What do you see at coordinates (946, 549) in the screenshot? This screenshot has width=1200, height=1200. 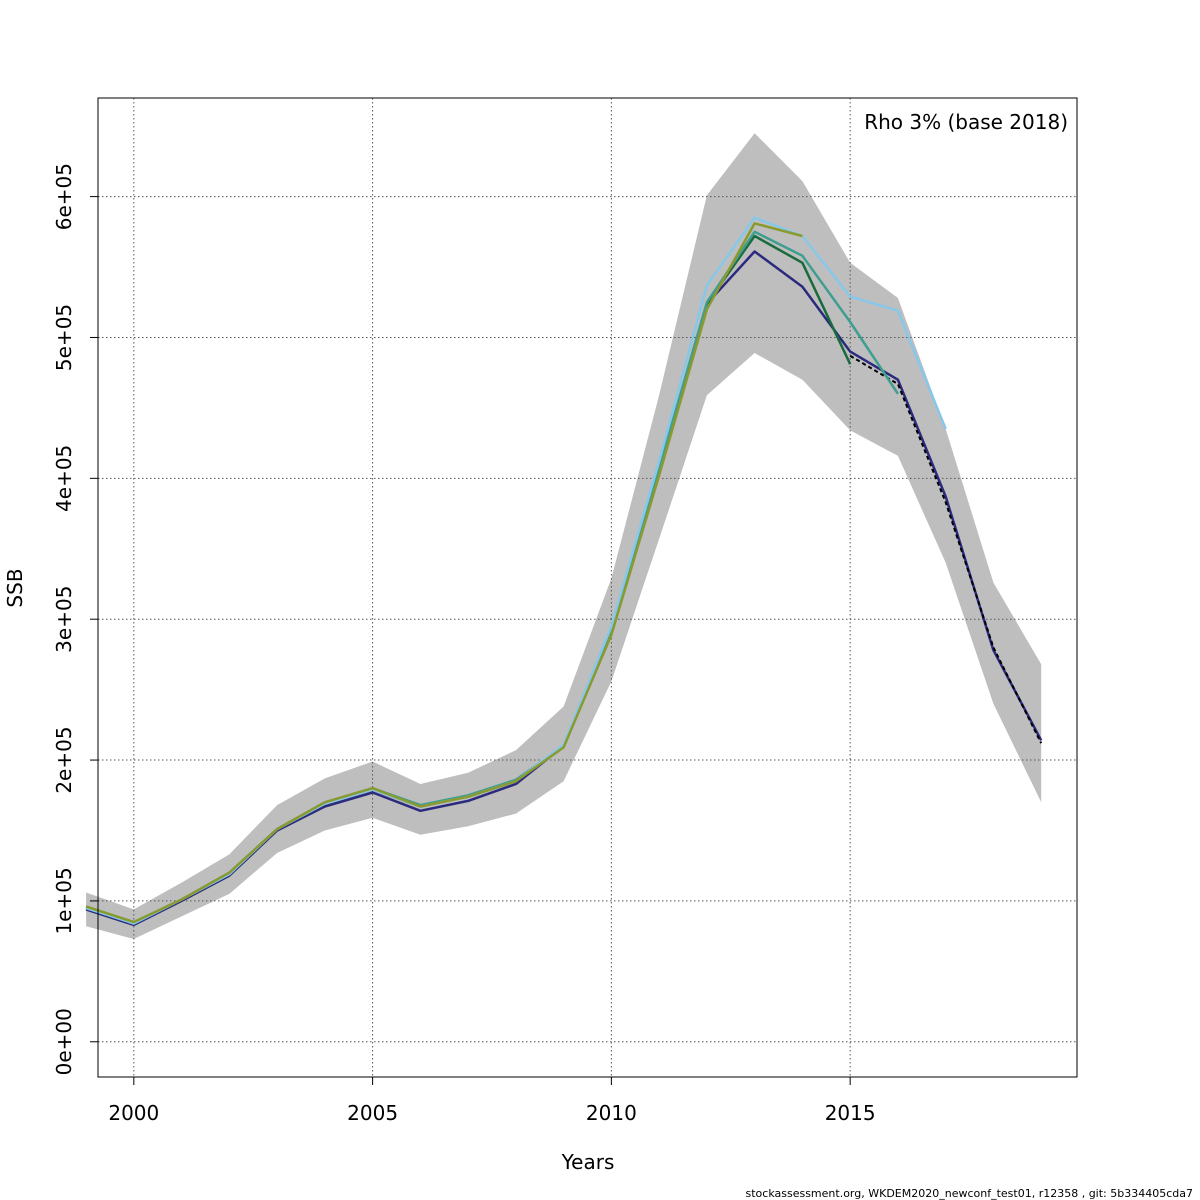 I see `series-line-dashed` at bounding box center [946, 549].